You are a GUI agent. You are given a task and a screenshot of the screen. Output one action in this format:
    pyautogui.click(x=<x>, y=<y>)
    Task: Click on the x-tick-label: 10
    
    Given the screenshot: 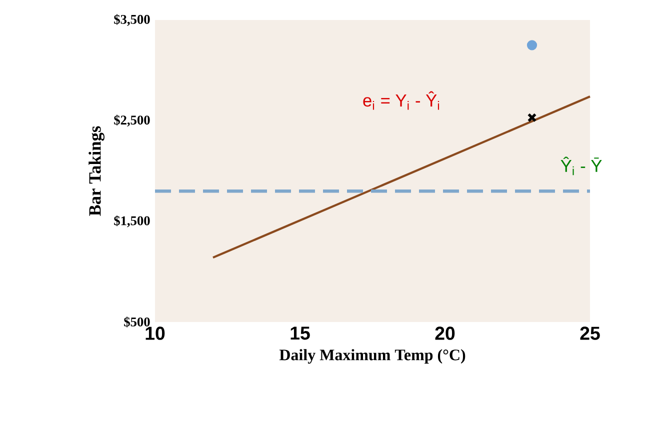 What is the action you would take?
    pyautogui.click(x=155, y=333)
    